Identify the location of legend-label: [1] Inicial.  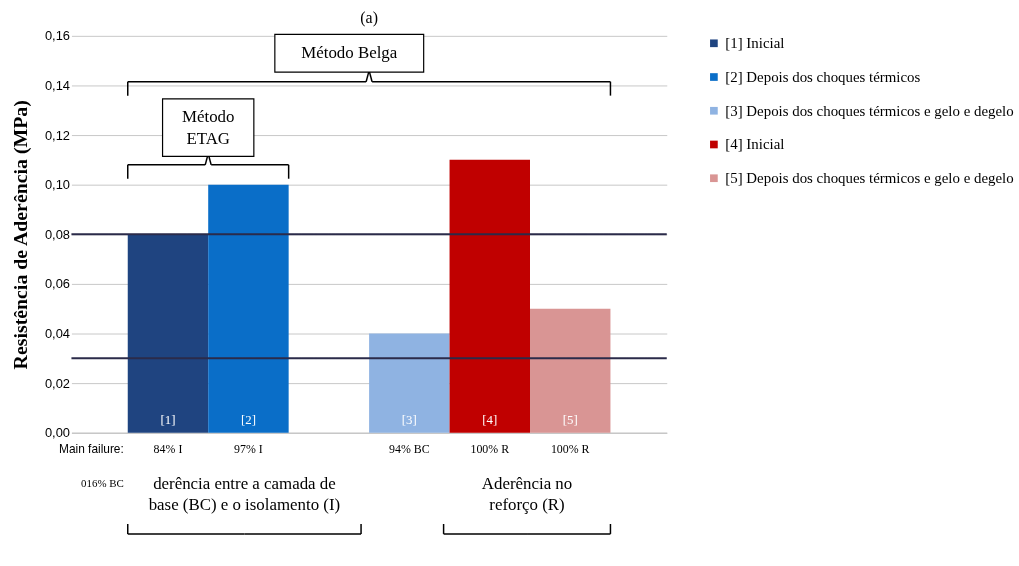
(755, 43).